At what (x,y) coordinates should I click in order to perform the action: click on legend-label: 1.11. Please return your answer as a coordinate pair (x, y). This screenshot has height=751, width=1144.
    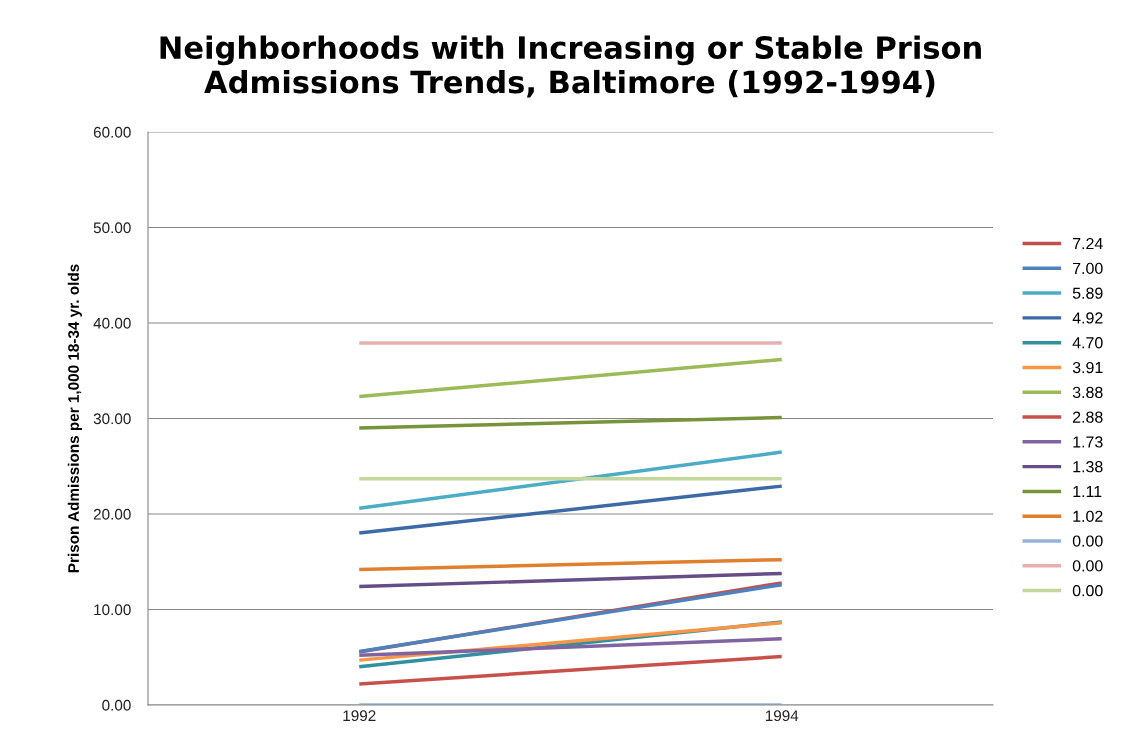
    Looking at the image, I should click on (1087, 492).